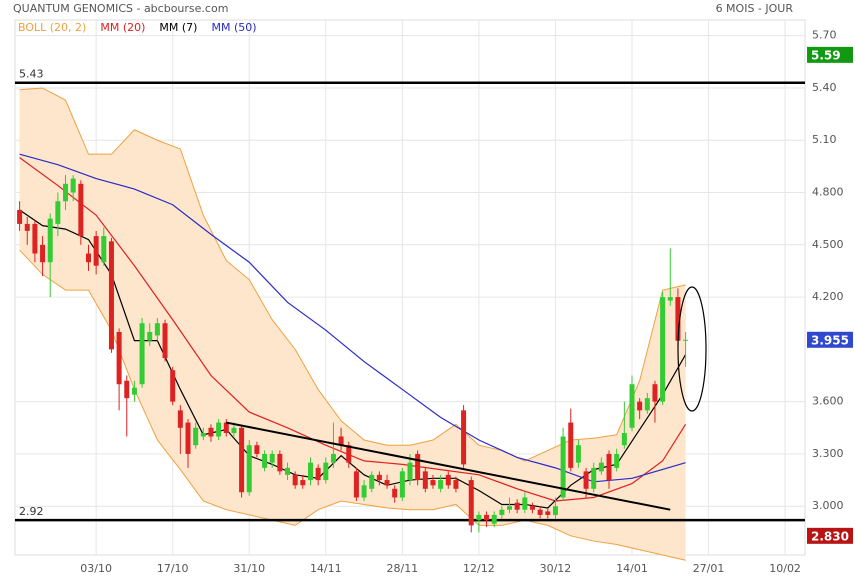  I want to click on price-badge, so click(830, 339).